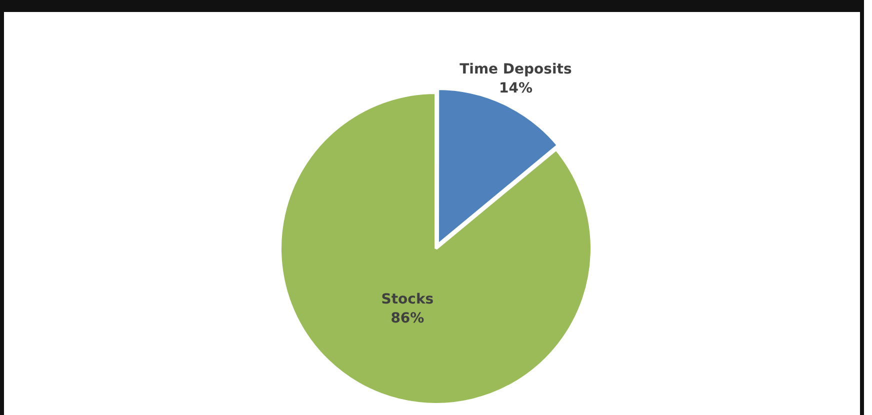  What do you see at coordinates (515, 88) in the screenshot?
I see `data-label: 14%` at bounding box center [515, 88].